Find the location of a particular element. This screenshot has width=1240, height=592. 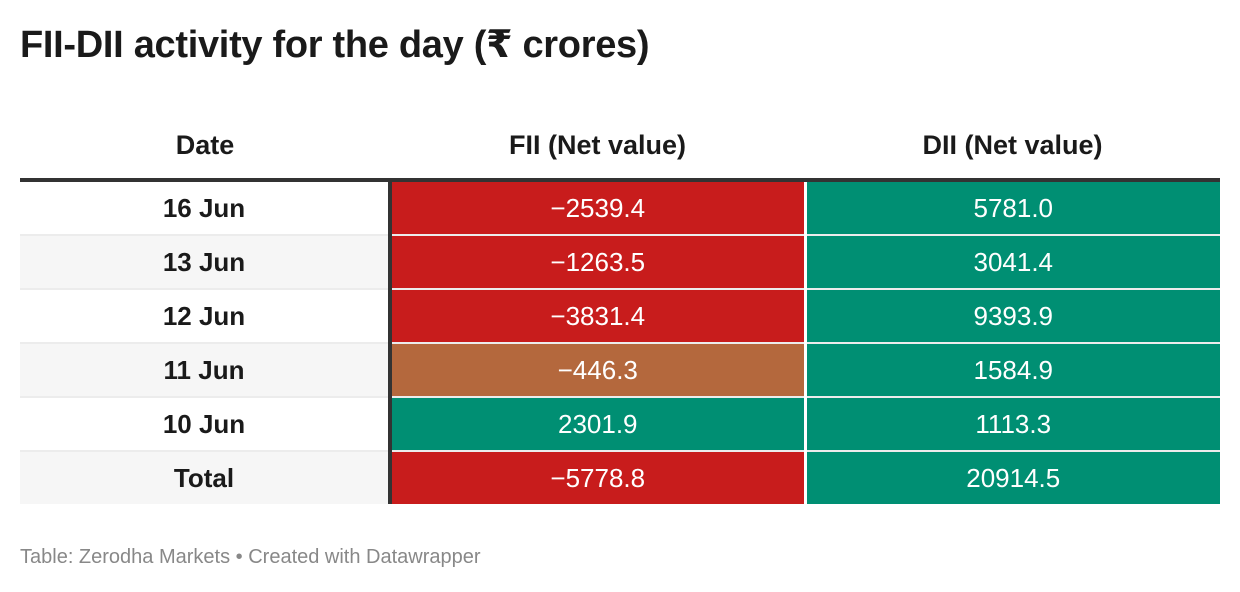

dii-value-cell: 5781.0 is located at coordinates (1012, 208).